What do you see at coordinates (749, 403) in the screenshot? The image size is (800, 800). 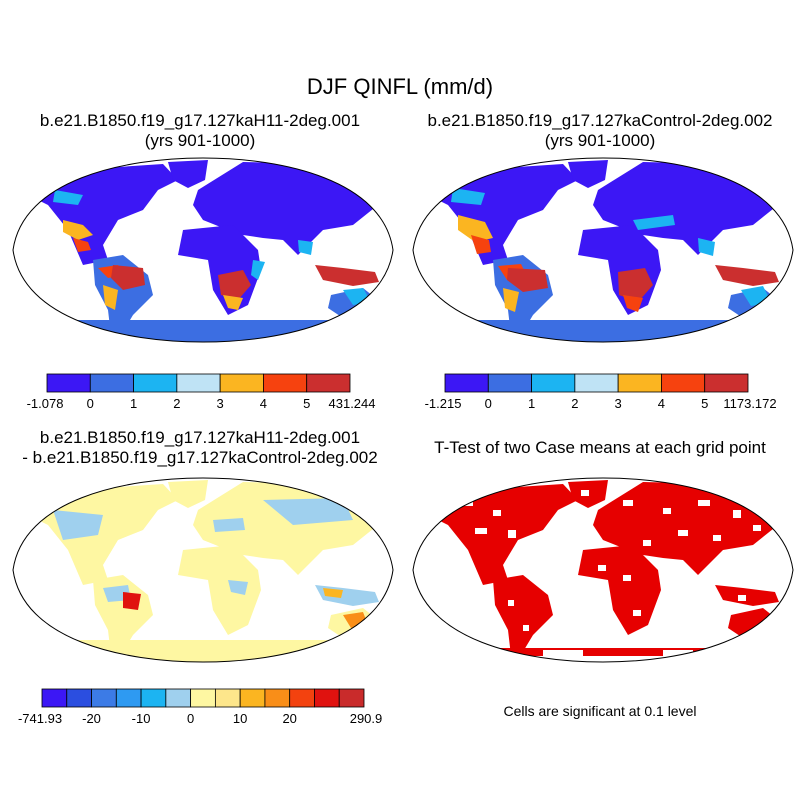 I see `colorbar-case2-label-7: 1173.172` at bounding box center [749, 403].